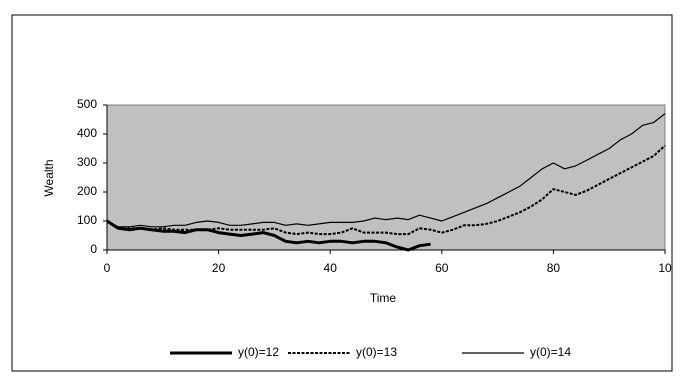 The height and width of the screenshot is (376, 685). What do you see at coordinates (550, 352) in the screenshot?
I see `legend-label: y(0)=14` at bounding box center [550, 352].